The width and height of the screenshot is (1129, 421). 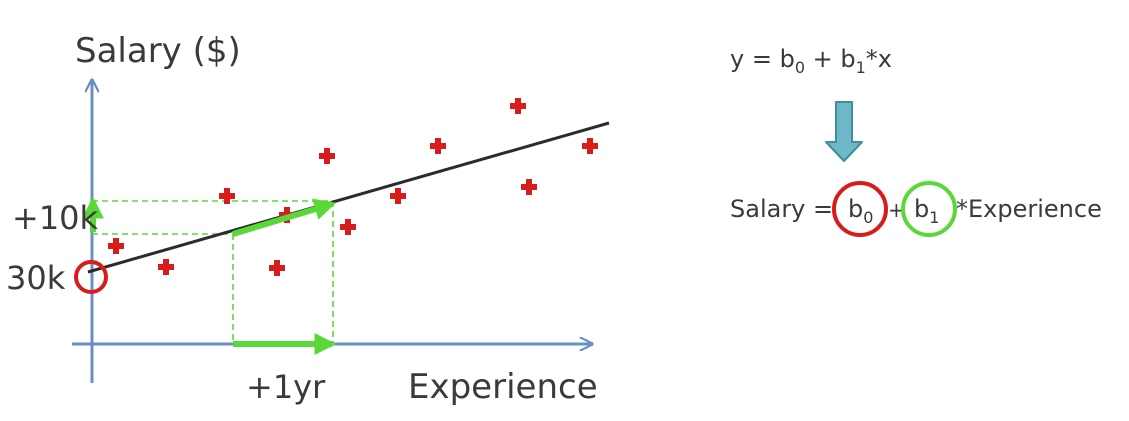 What do you see at coordinates (286, 387) in the screenshot?
I see `run-label: +1yr` at bounding box center [286, 387].